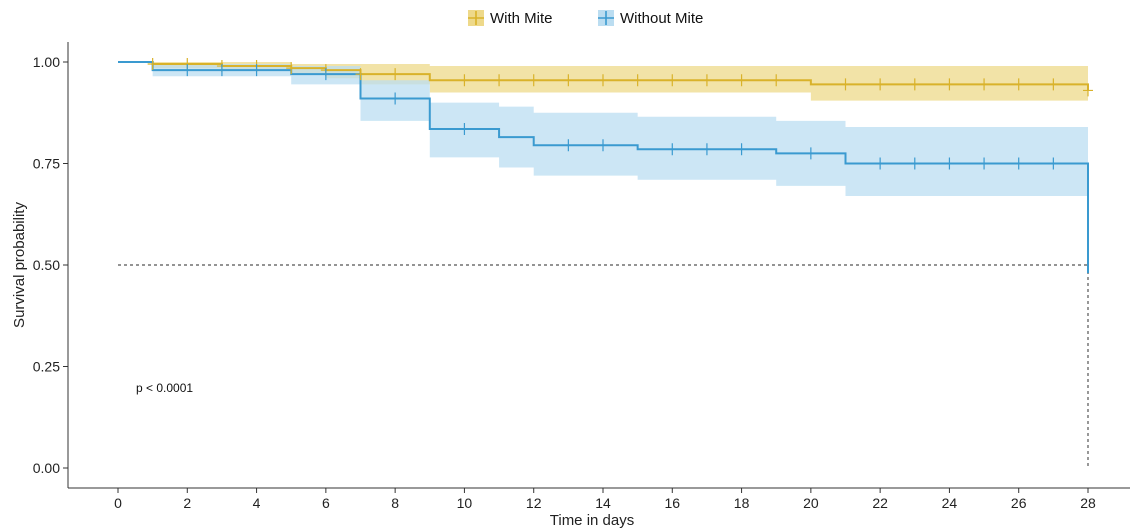 This screenshot has height=530, width=1144. Describe the element at coordinates (19, 265) in the screenshot. I see `y-axis-title: Survival probability` at that location.